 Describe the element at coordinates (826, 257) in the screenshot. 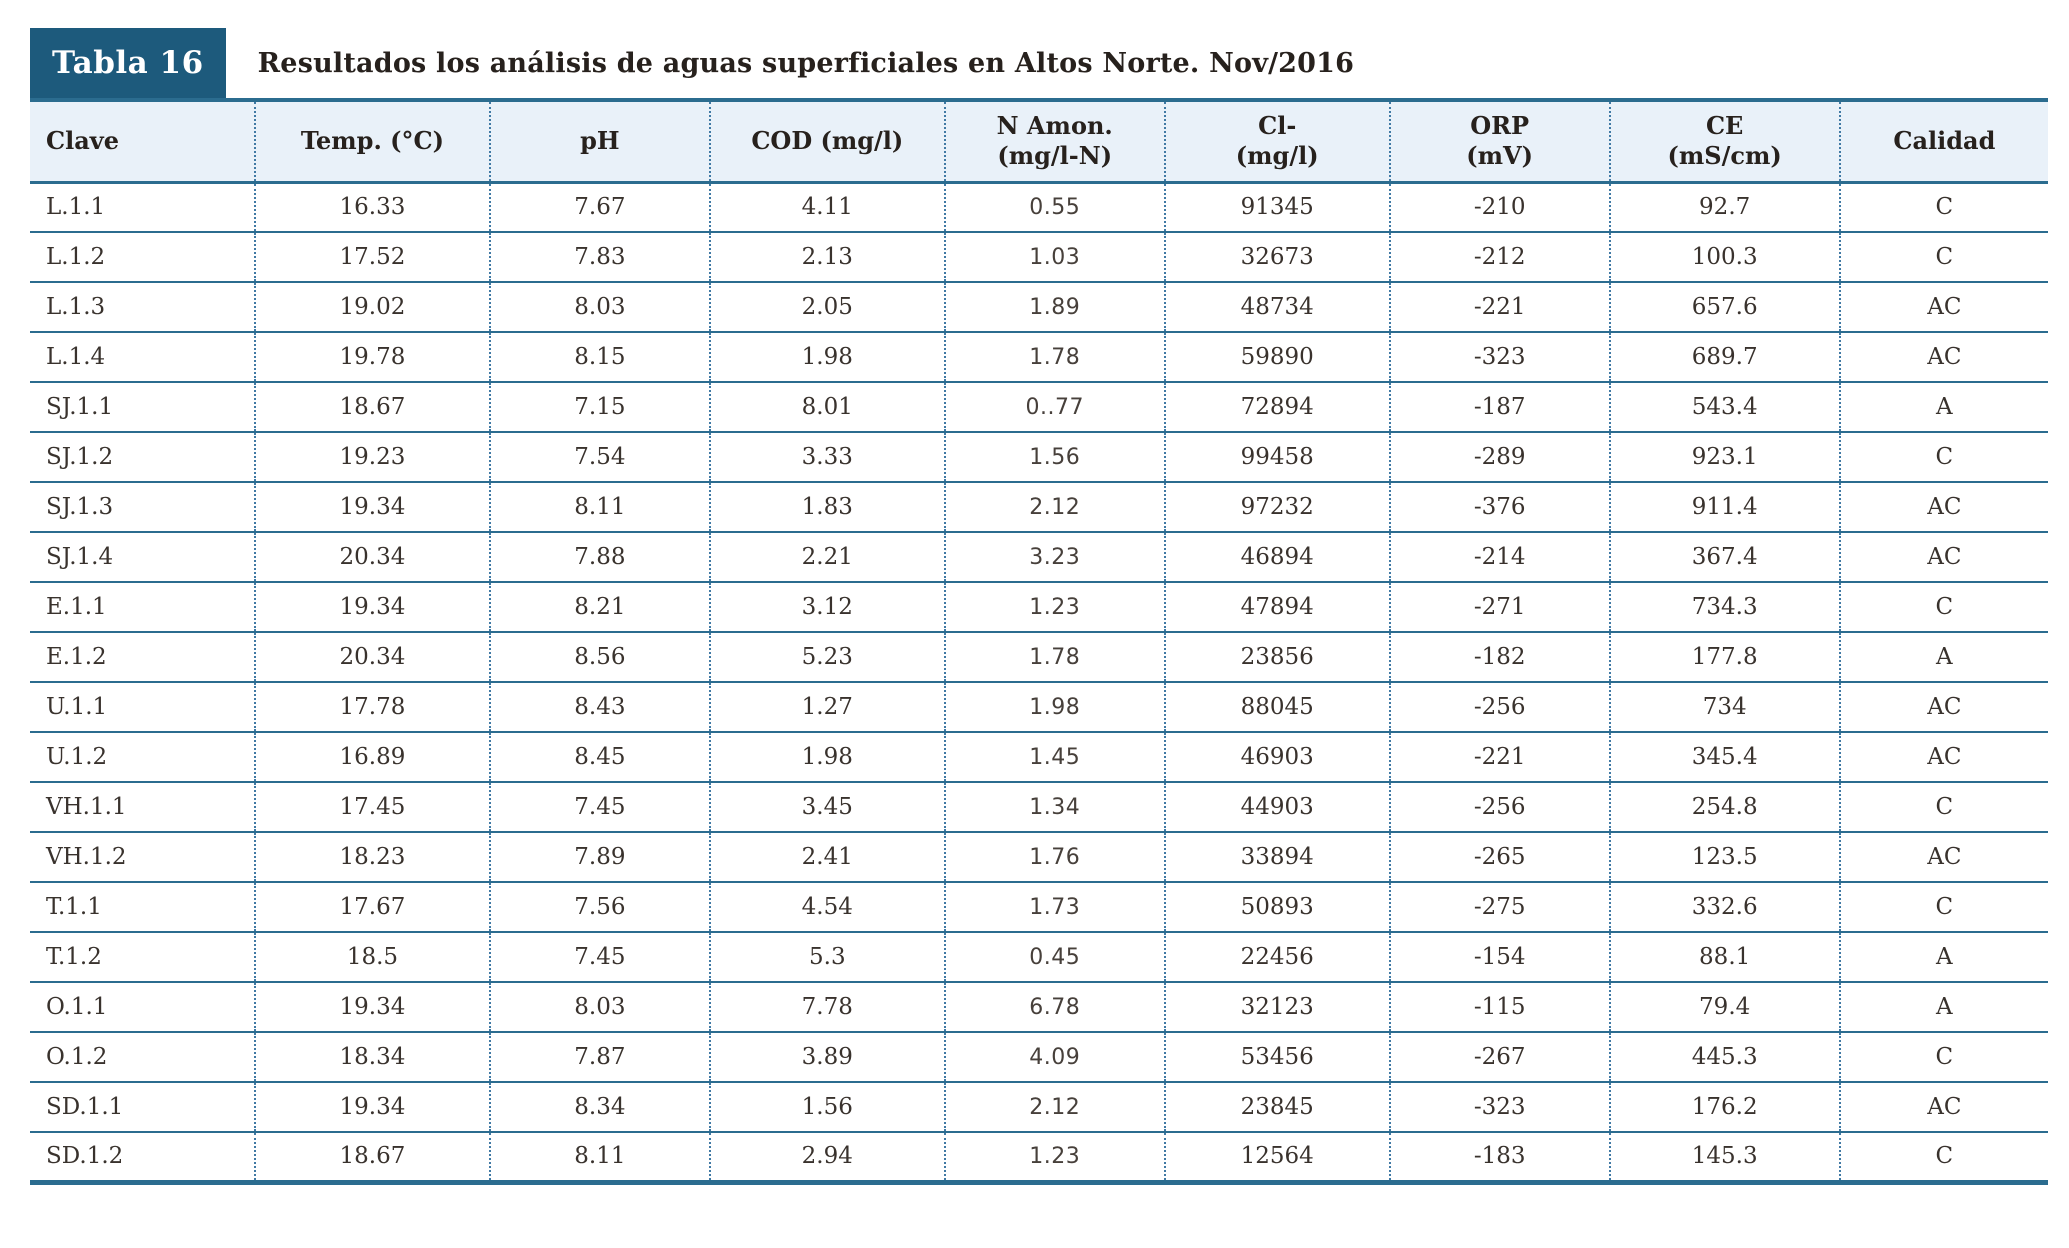

I see `cell-cod: 2.13` at that location.